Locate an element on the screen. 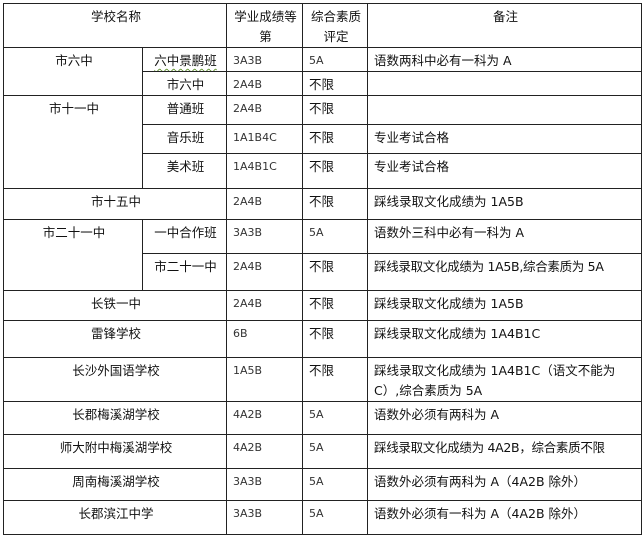  school-name: 长郡滨江中学 is located at coordinates (115, 517).